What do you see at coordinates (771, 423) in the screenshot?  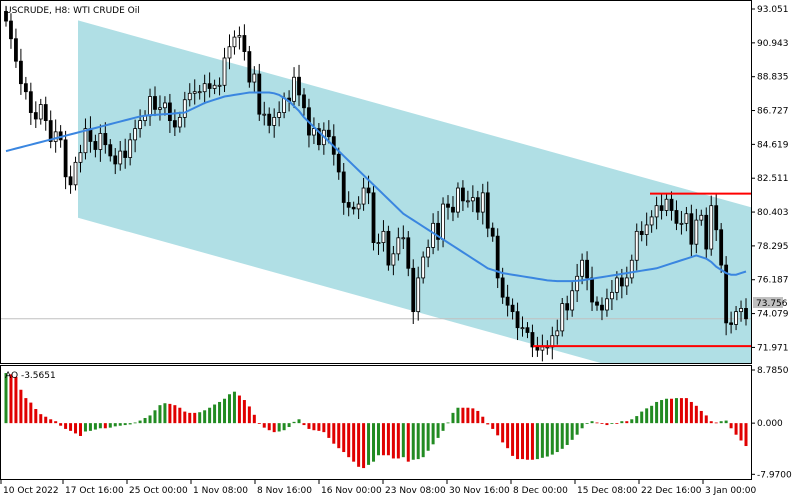 I see `ao-axis: 8.7850 0.000 -7.9700` at bounding box center [771, 423].